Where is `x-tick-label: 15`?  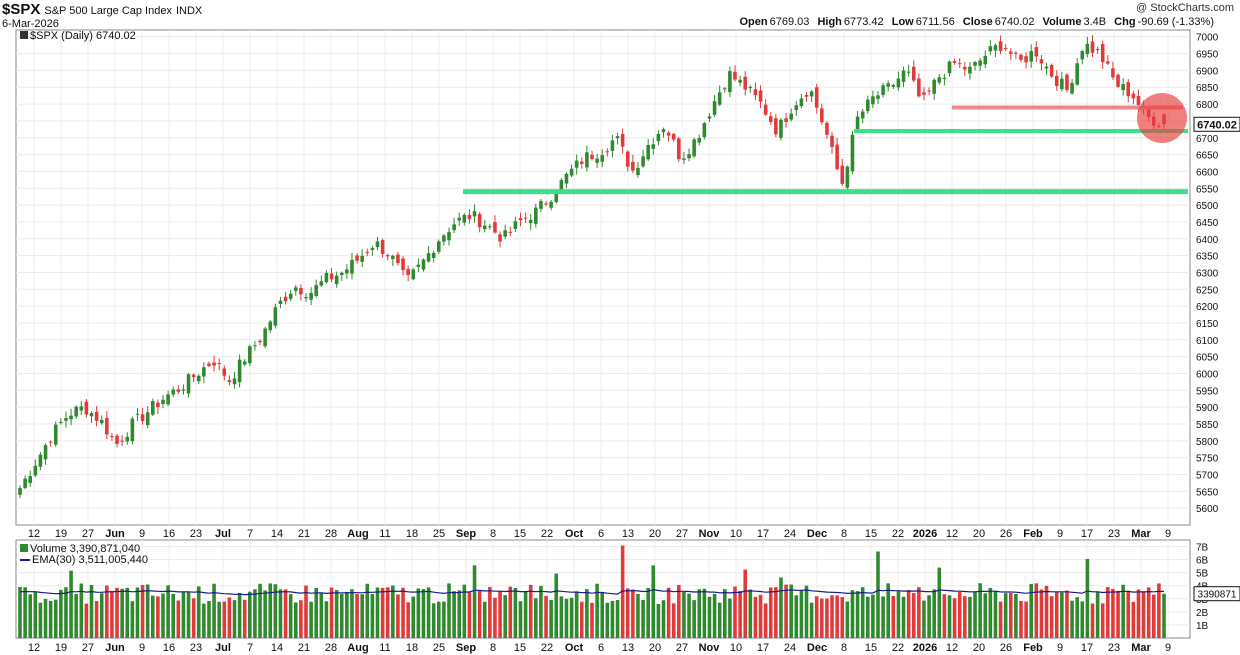 x-tick-label: 15 is located at coordinates (871, 534).